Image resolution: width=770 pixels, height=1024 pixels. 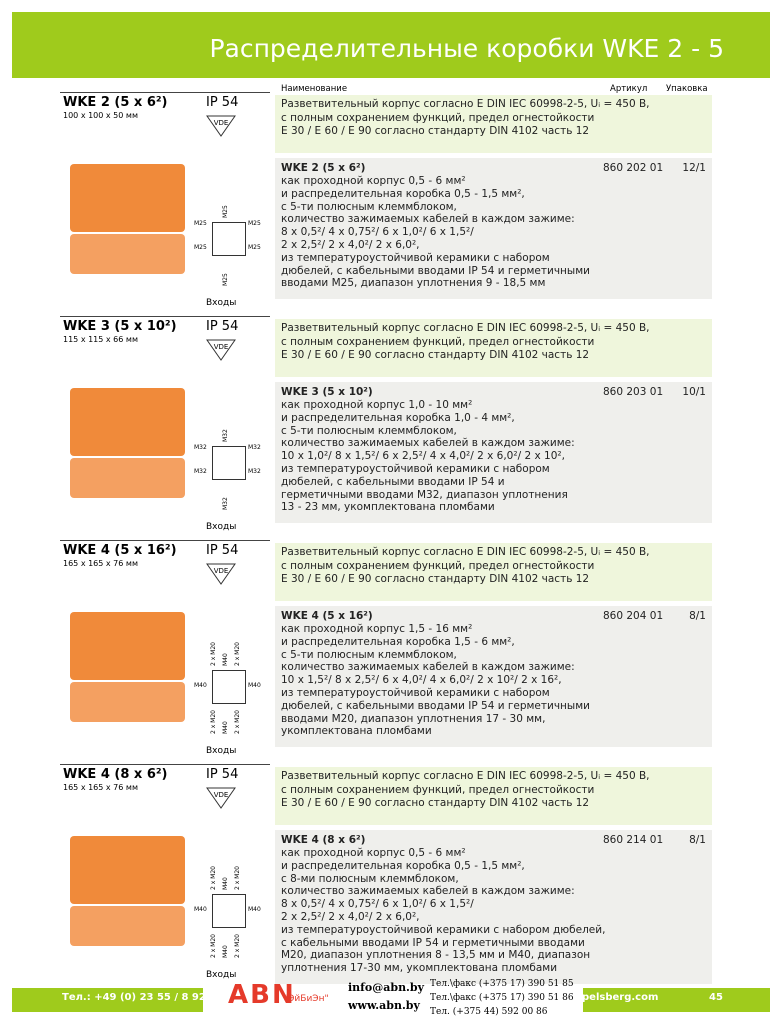 What do you see at coordinates (115, 774) in the screenshot?
I see `product-name: WKE 4 (8 x 6²)` at bounding box center [115, 774].